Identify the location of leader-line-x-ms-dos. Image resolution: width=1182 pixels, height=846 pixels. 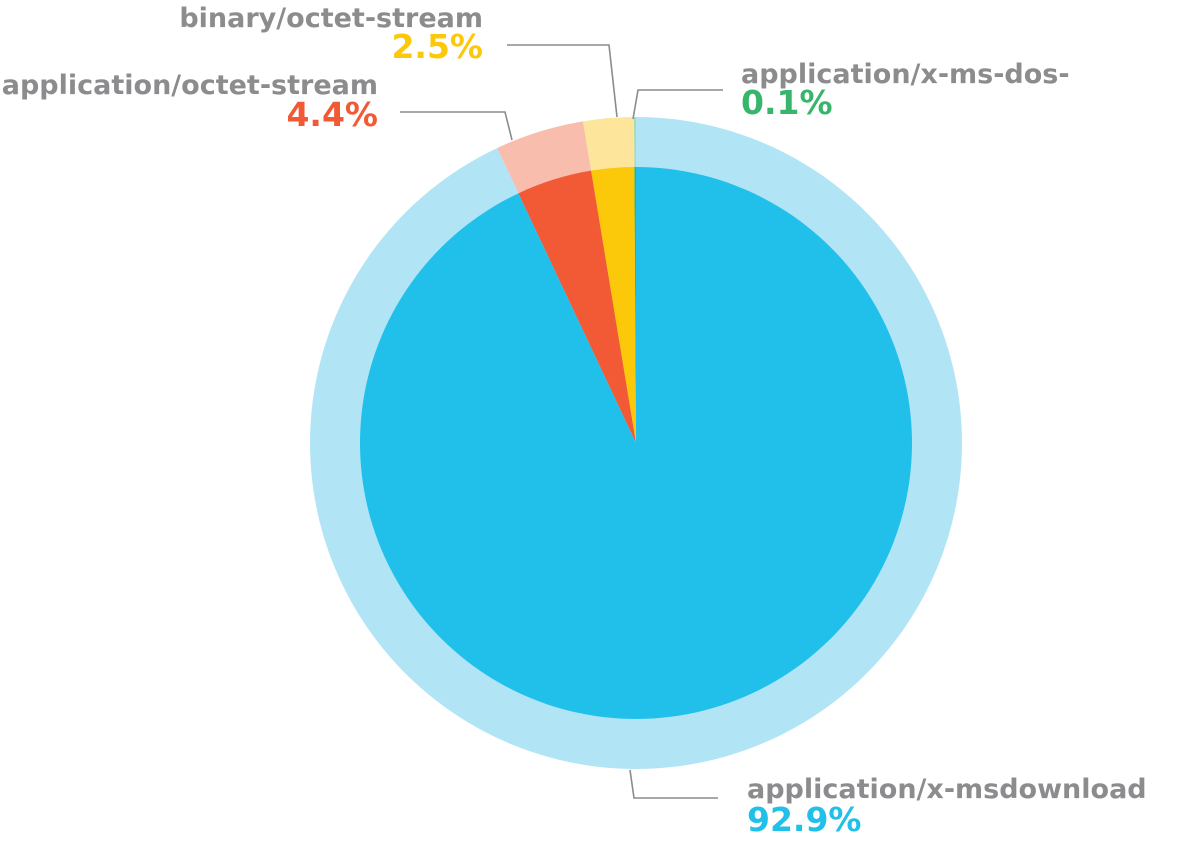
(677, 104).